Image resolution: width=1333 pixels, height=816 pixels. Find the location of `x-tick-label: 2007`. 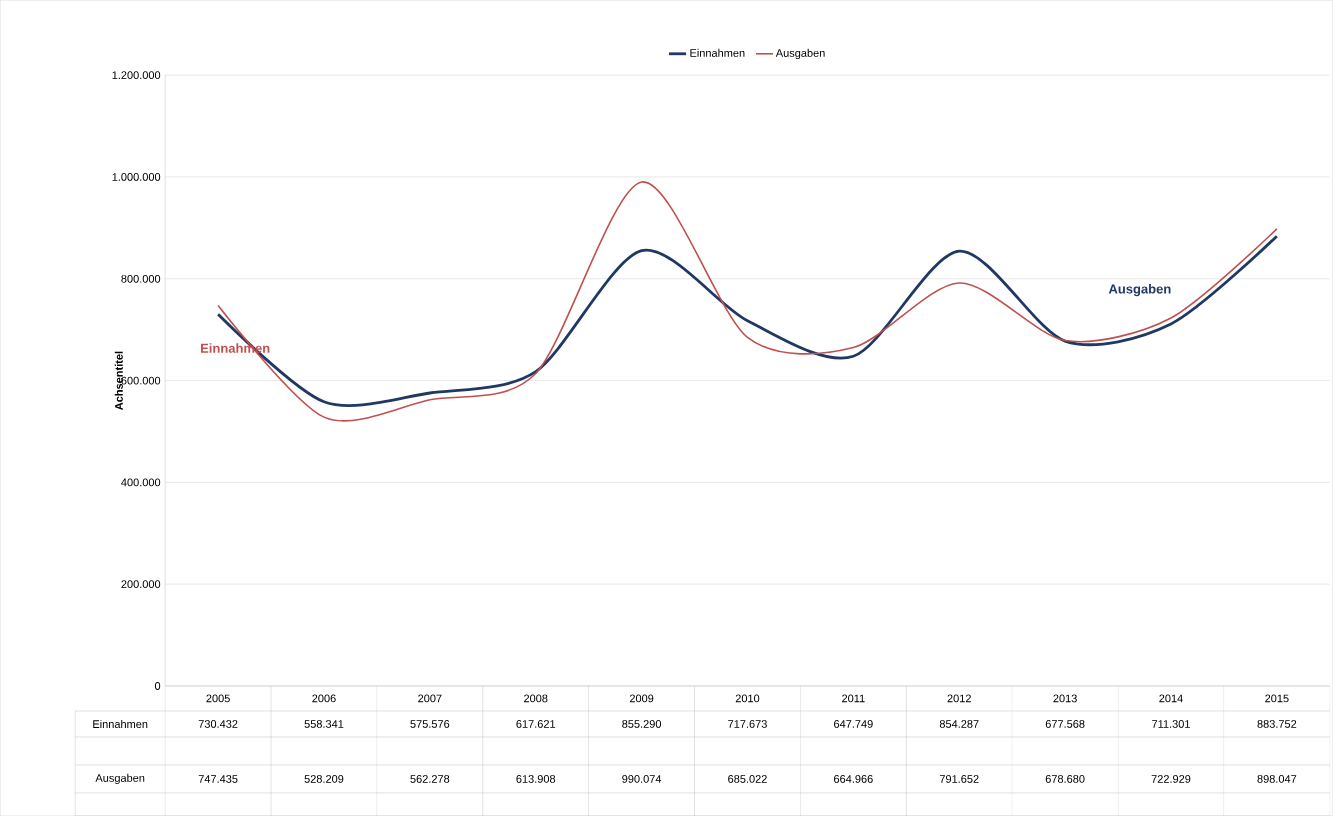

x-tick-label: 2007 is located at coordinates (430, 698).